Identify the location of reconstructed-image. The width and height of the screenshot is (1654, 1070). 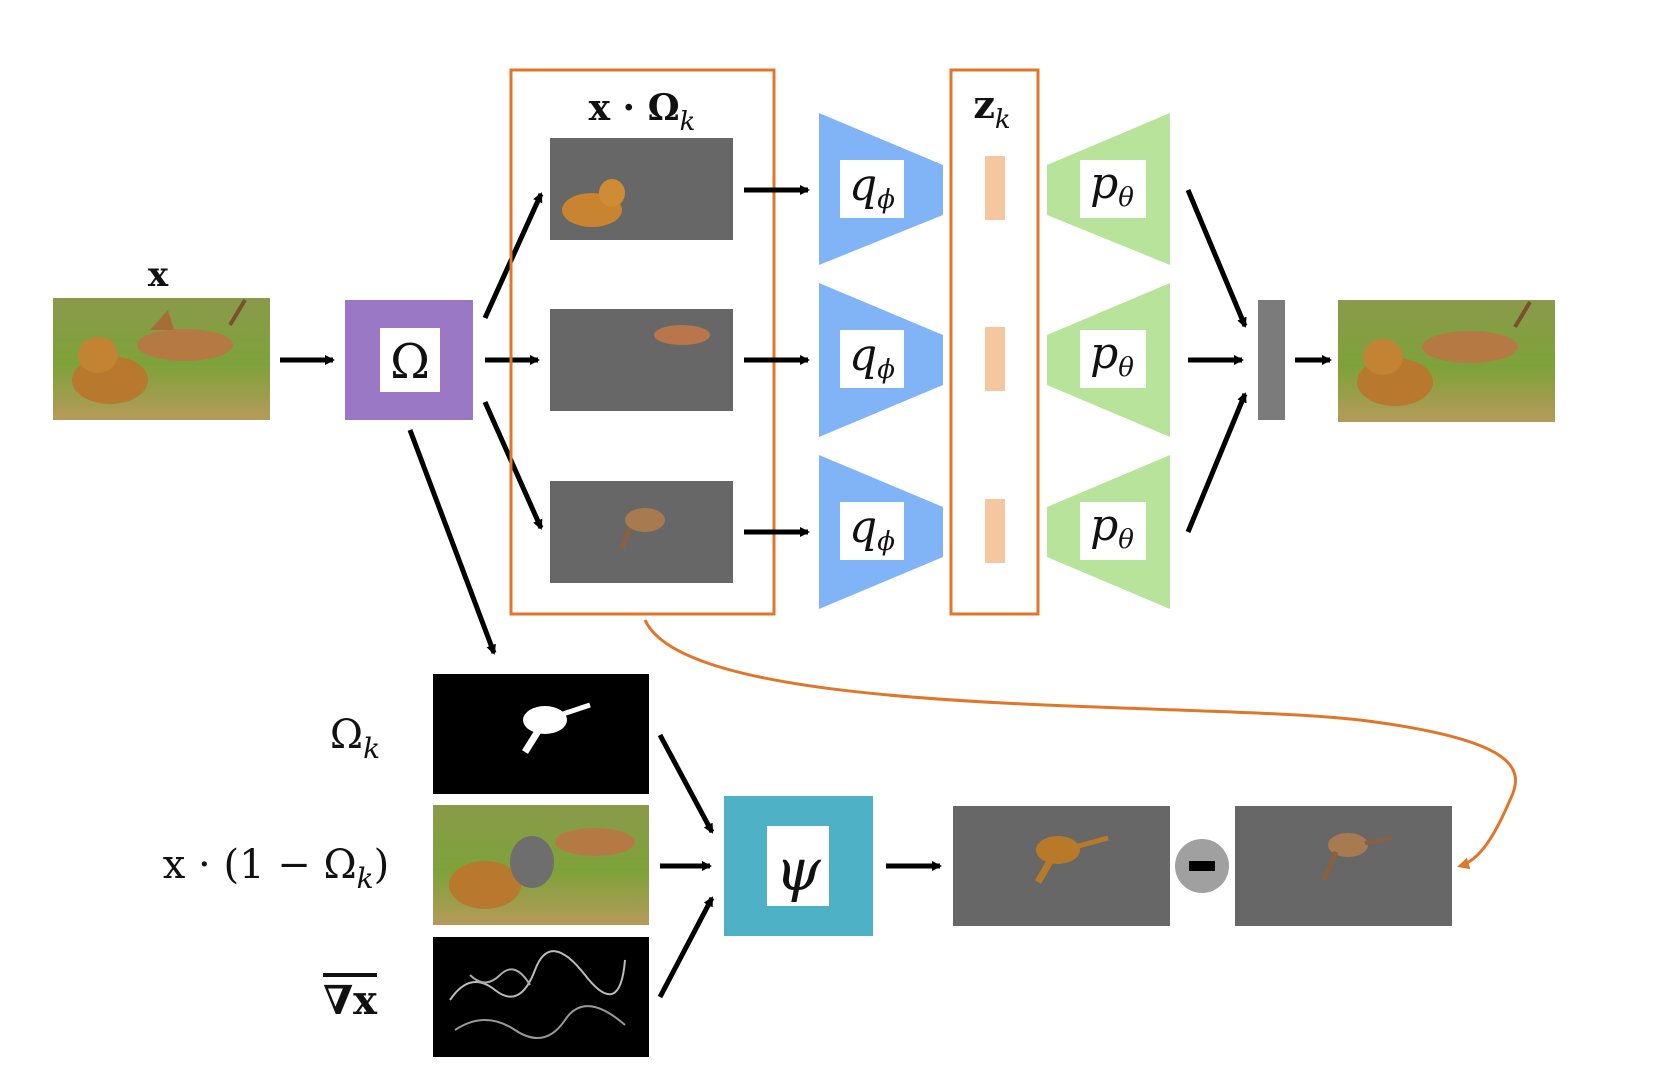
(1446, 361).